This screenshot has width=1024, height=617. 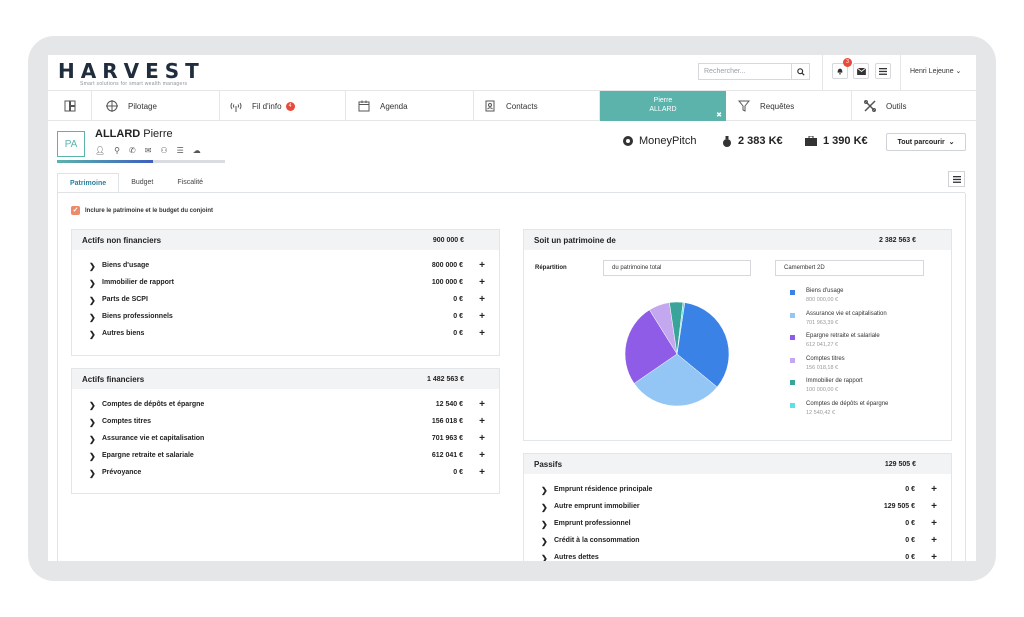 I want to click on chart-type-select: Camembert 2D, so click(x=849, y=268).